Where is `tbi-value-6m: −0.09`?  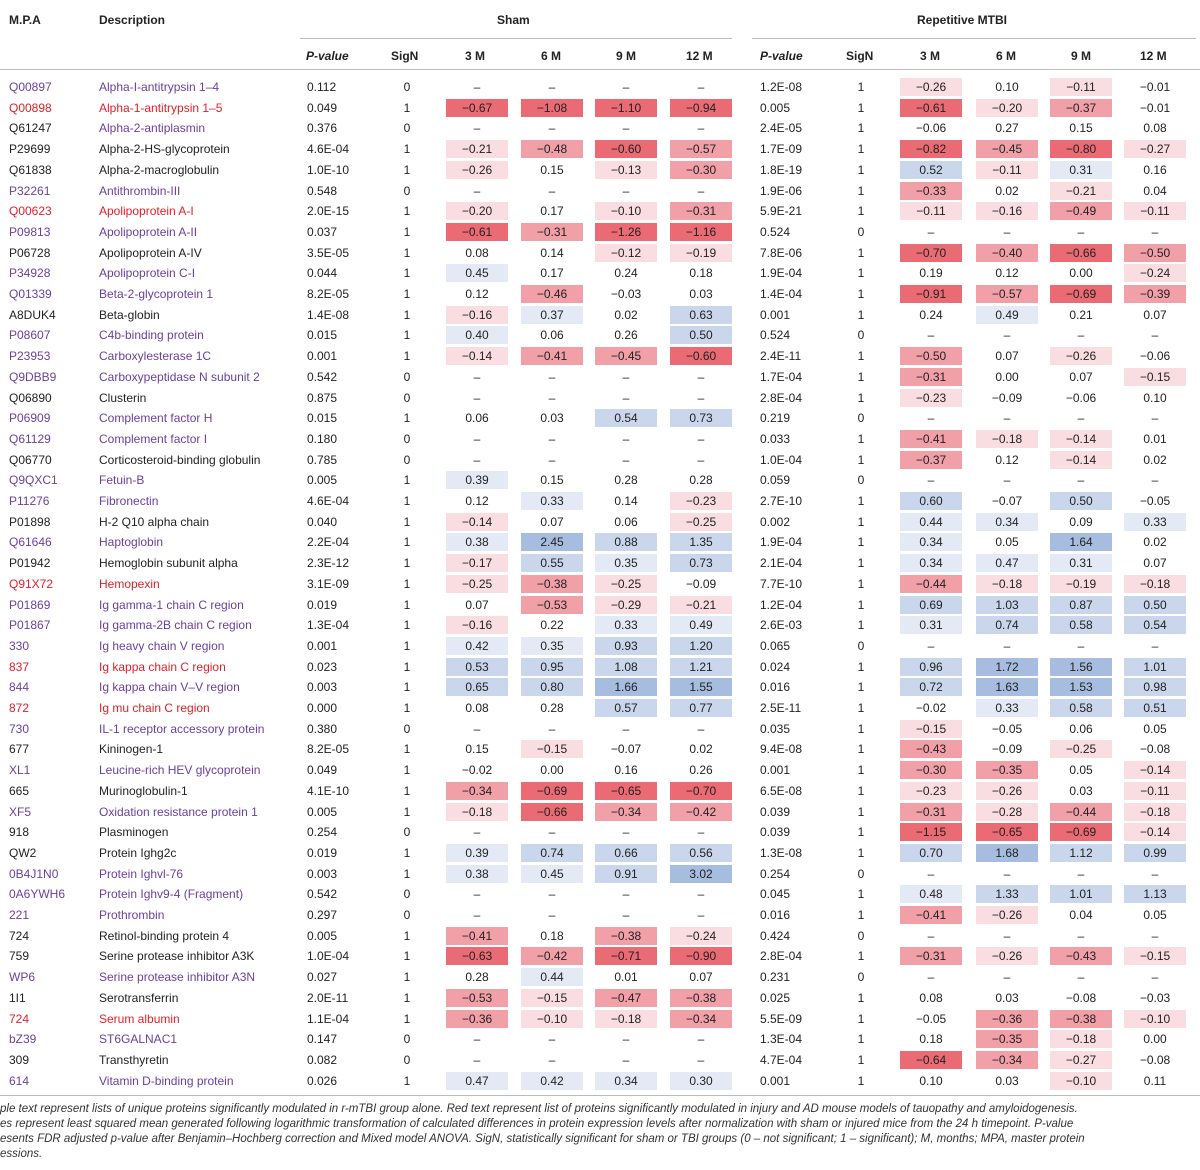 tbi-value-6m: −0.09 is located at coordinates (1007, 398).